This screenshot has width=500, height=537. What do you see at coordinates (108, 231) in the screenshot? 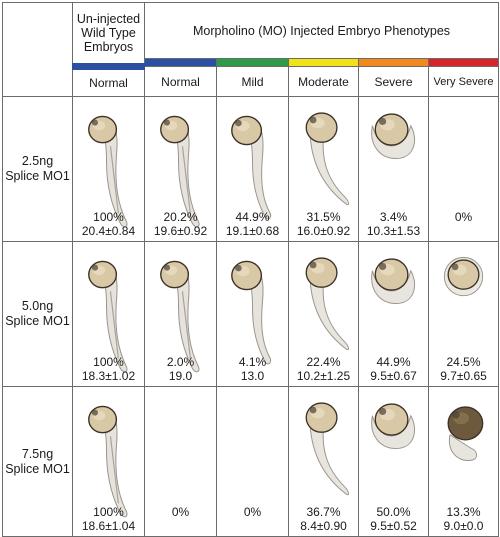
I see `measurement-value: 20.4±0.84` at bounding box center [108, 231].